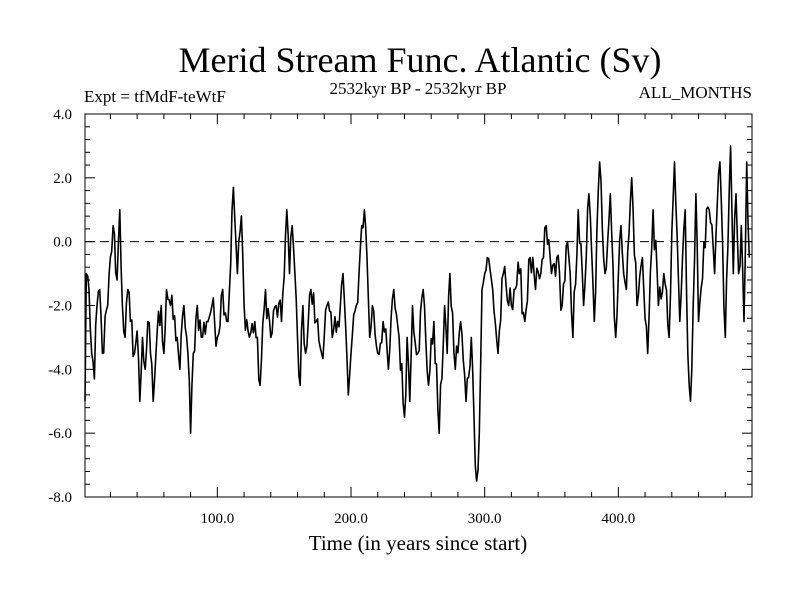 The width and height of the screenshot is (800, 600). I want to click on x-axis-label: Time (in years since start), so click(418, 543).